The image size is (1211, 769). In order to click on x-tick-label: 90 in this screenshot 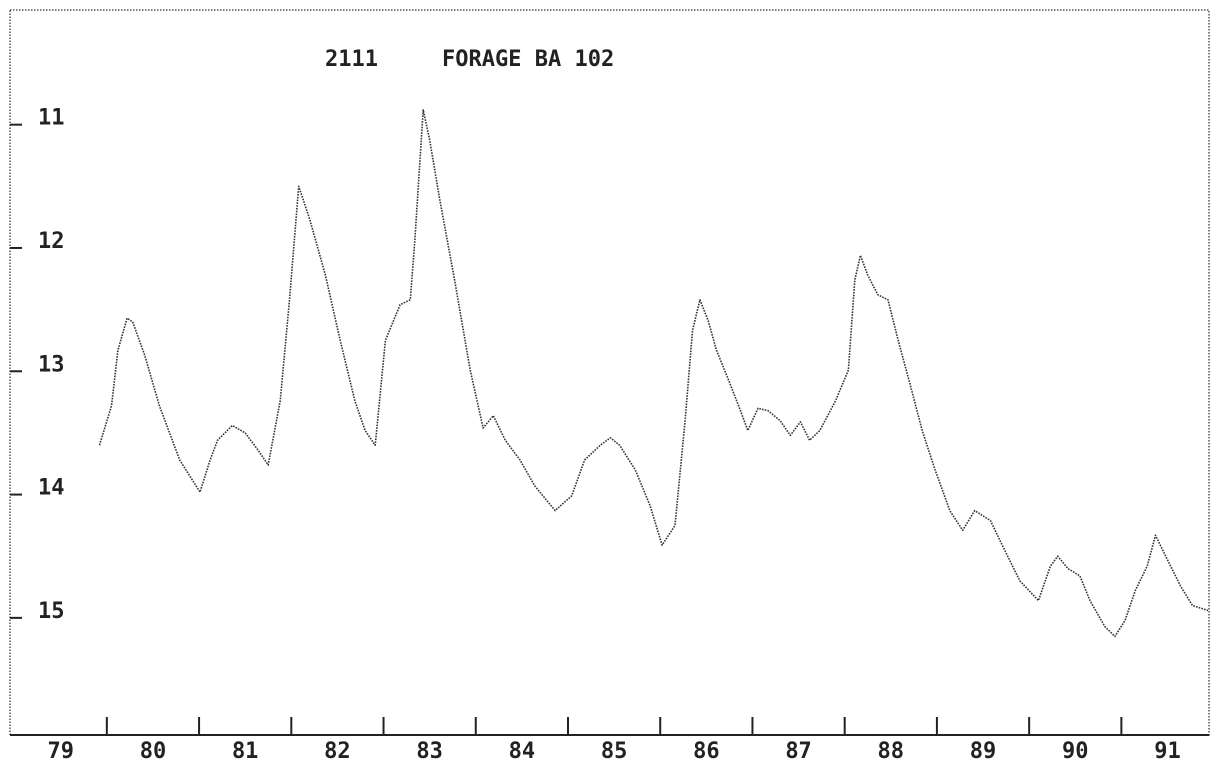, I will do `click(1075, 751)`.